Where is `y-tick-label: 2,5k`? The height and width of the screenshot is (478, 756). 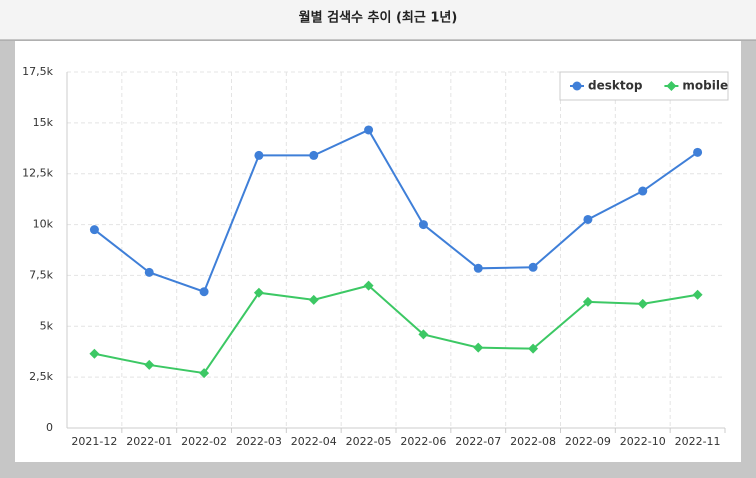 y-tick-label: 2,5k is located at coordinates (41, 376).